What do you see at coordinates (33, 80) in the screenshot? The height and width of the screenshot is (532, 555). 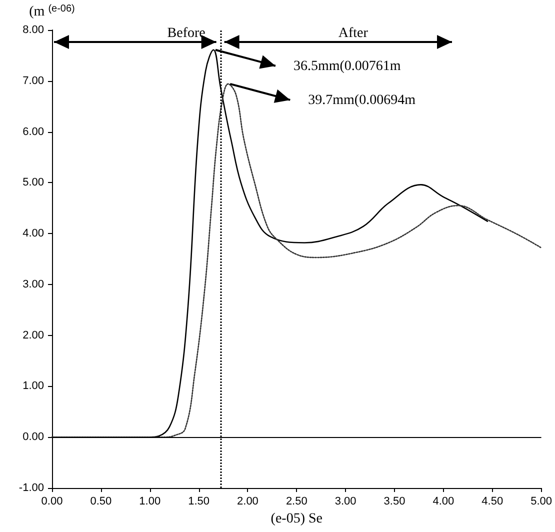 I see `y-tick-label: 7.00` at bounding box center [33, 80].